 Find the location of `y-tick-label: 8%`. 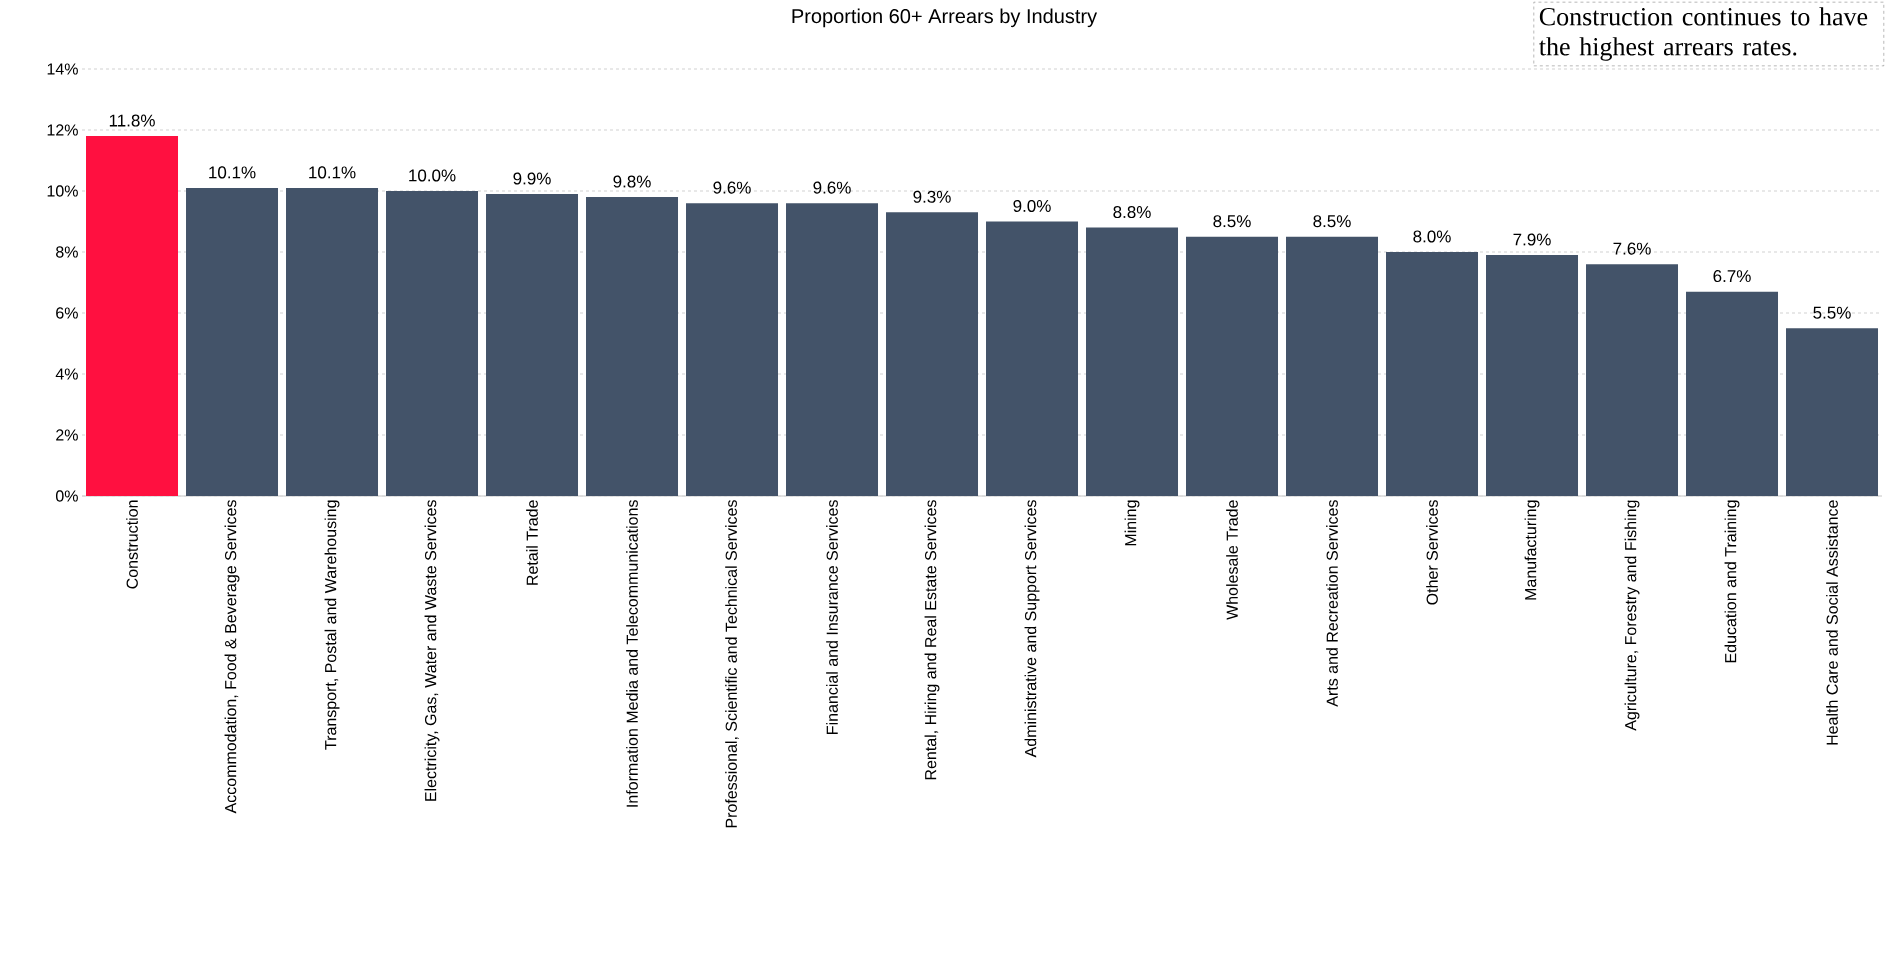

y-tick-label: 8% is located at coordinates (67, 252).